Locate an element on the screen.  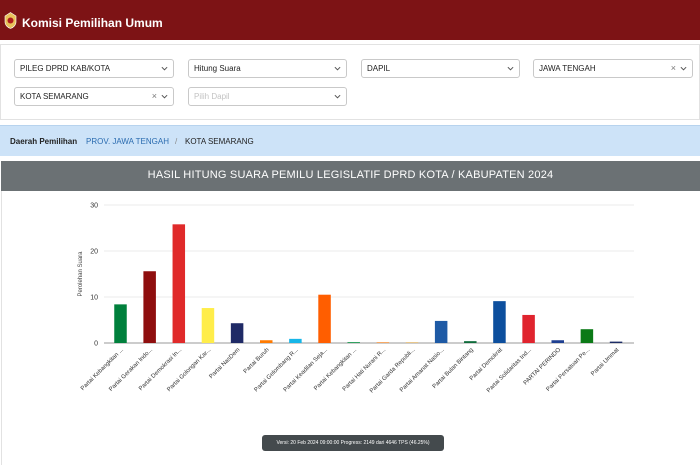
province-select-value: JAWA TENGAH is located at coordinates (567, 68).